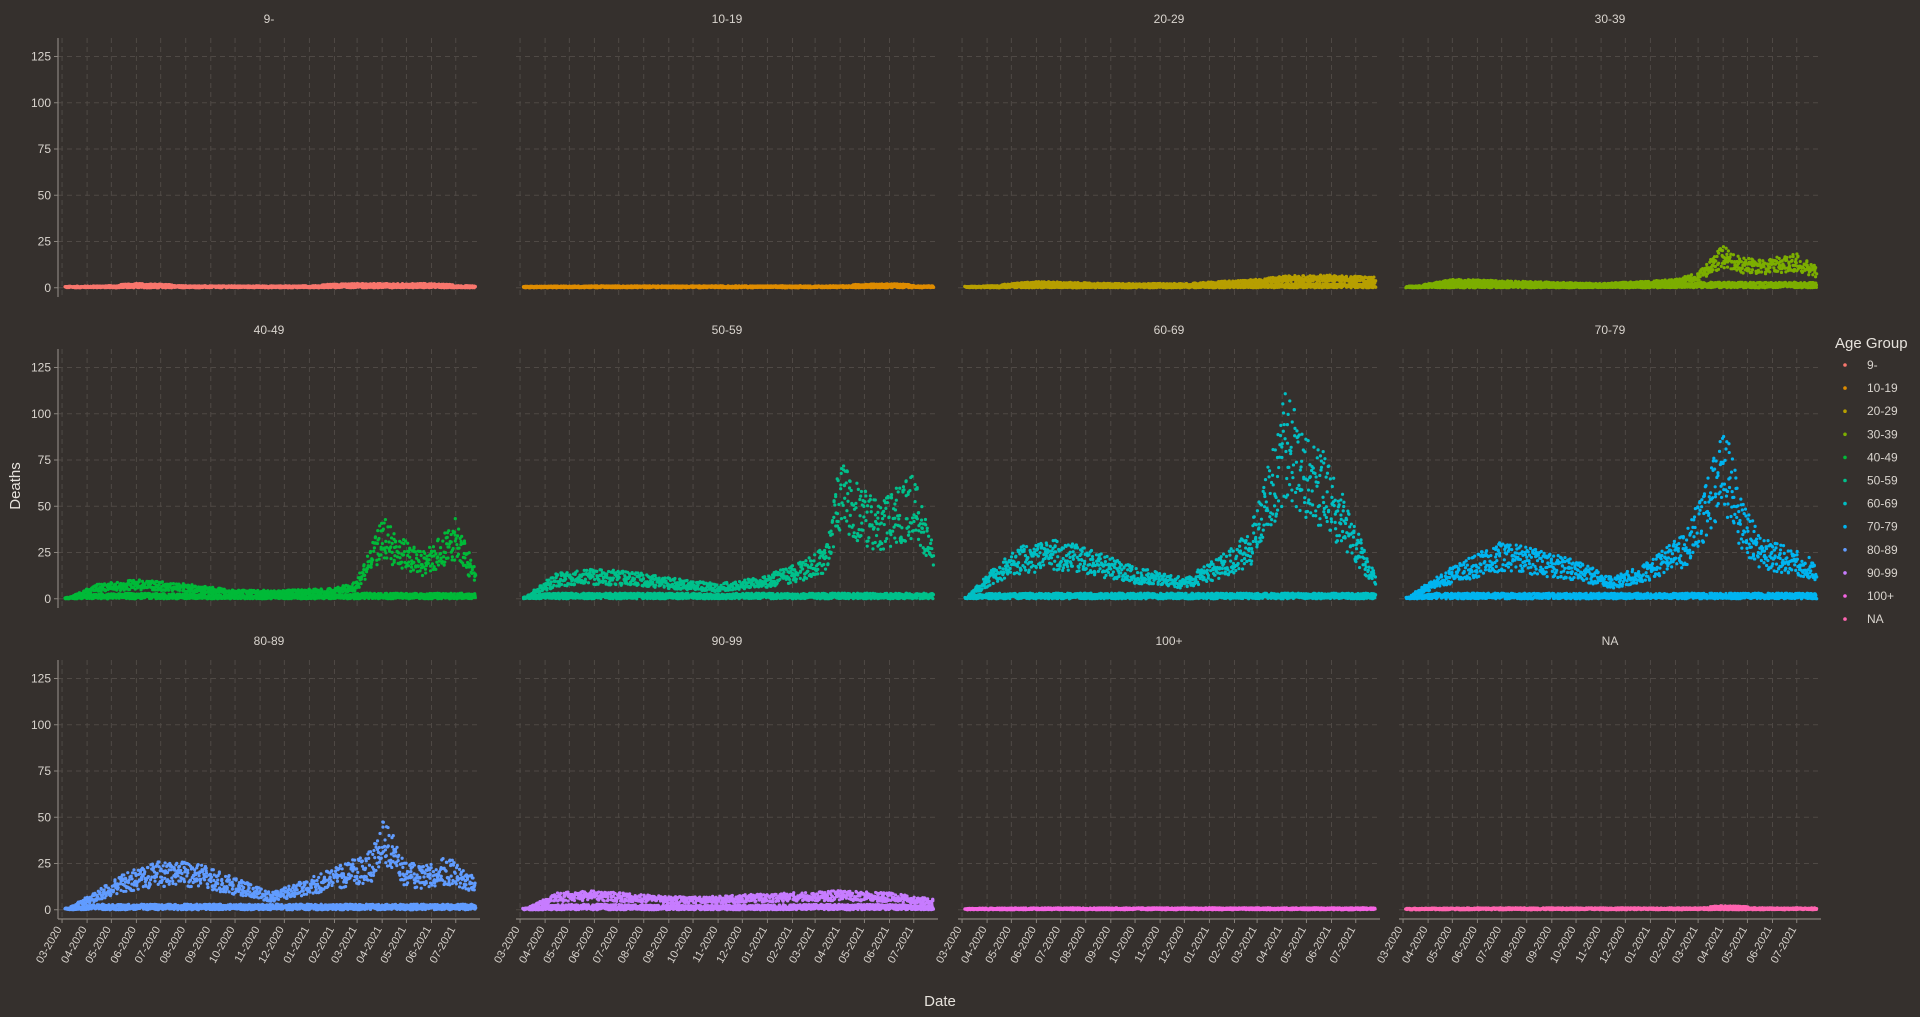  I want to click on series-points, so click(270, 285).